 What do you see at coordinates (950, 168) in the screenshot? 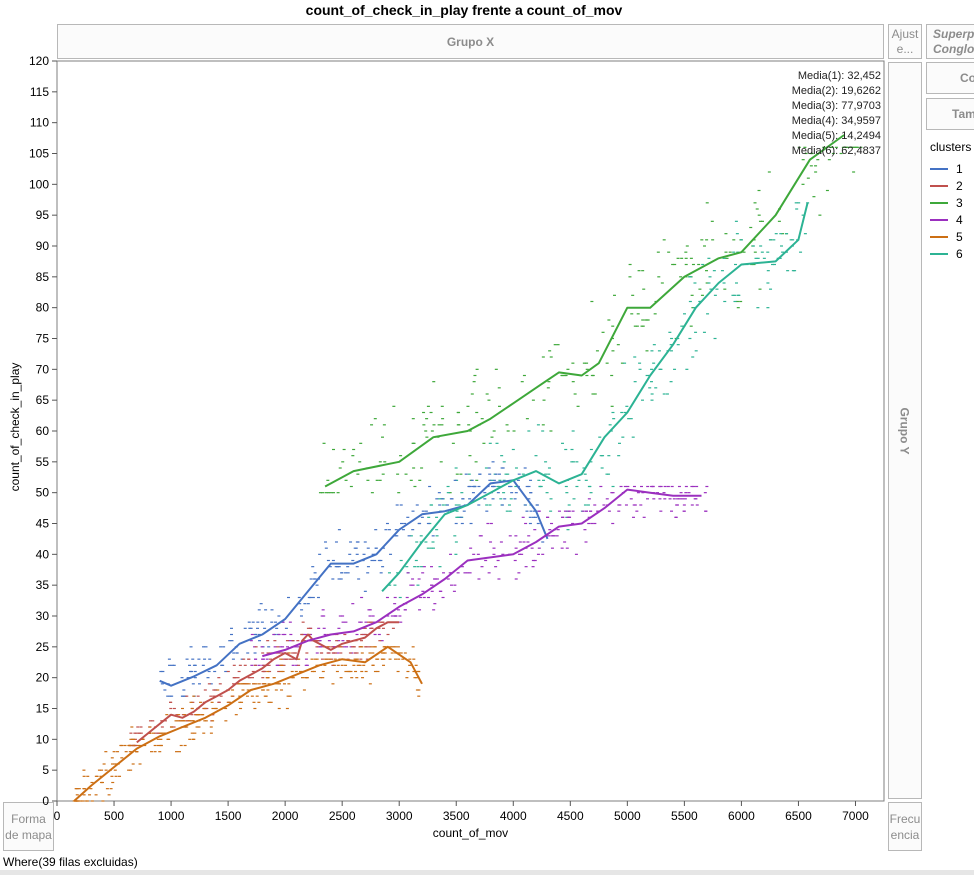
I see `legend-item-cluster-1: 1` at bounding box center [950, 168].